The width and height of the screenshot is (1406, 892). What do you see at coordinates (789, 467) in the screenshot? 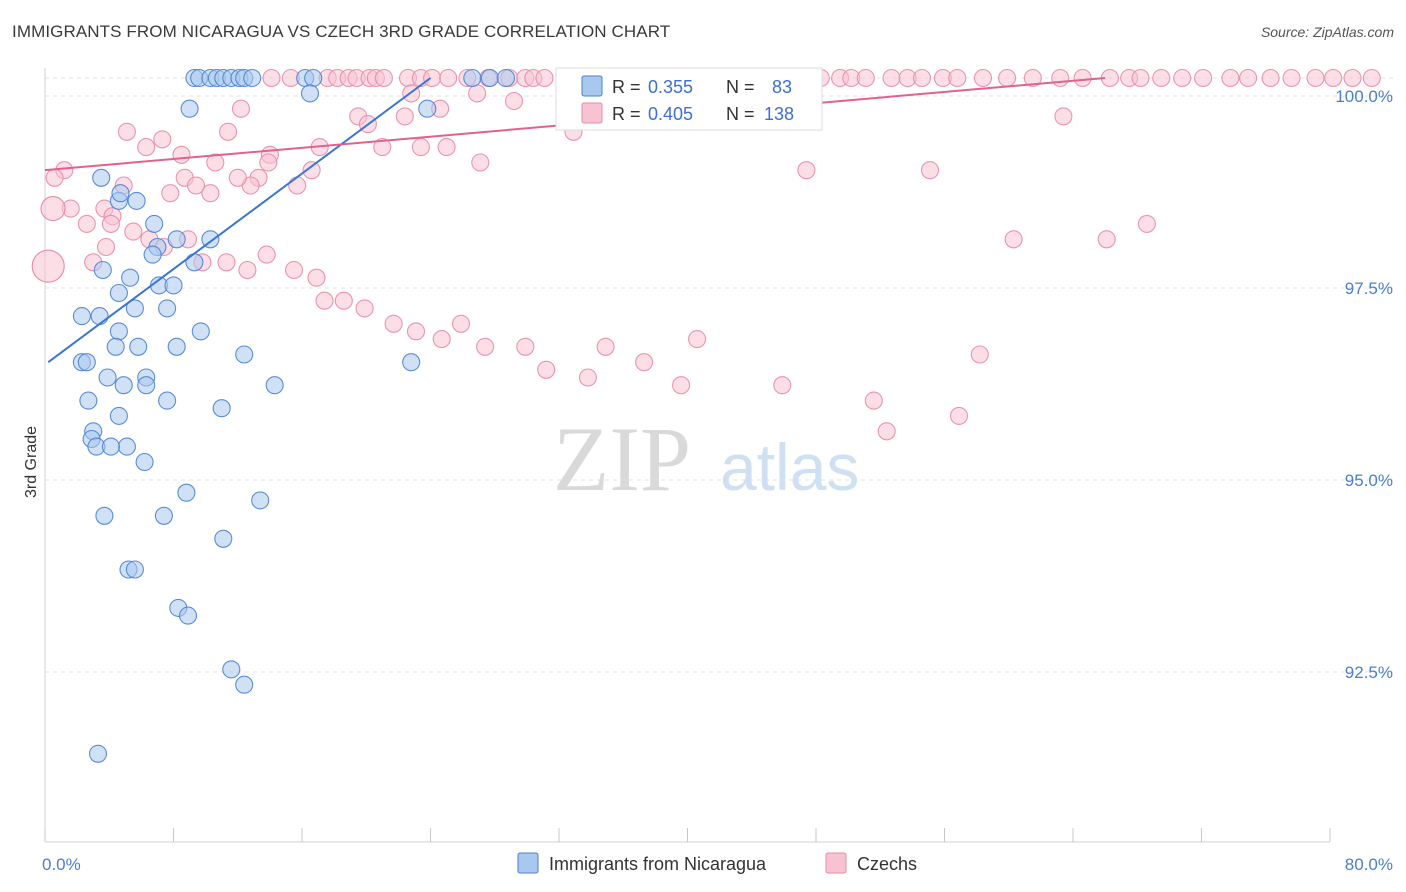
I see `watermark-atlas: atlas` at bounding box center [789, 467].